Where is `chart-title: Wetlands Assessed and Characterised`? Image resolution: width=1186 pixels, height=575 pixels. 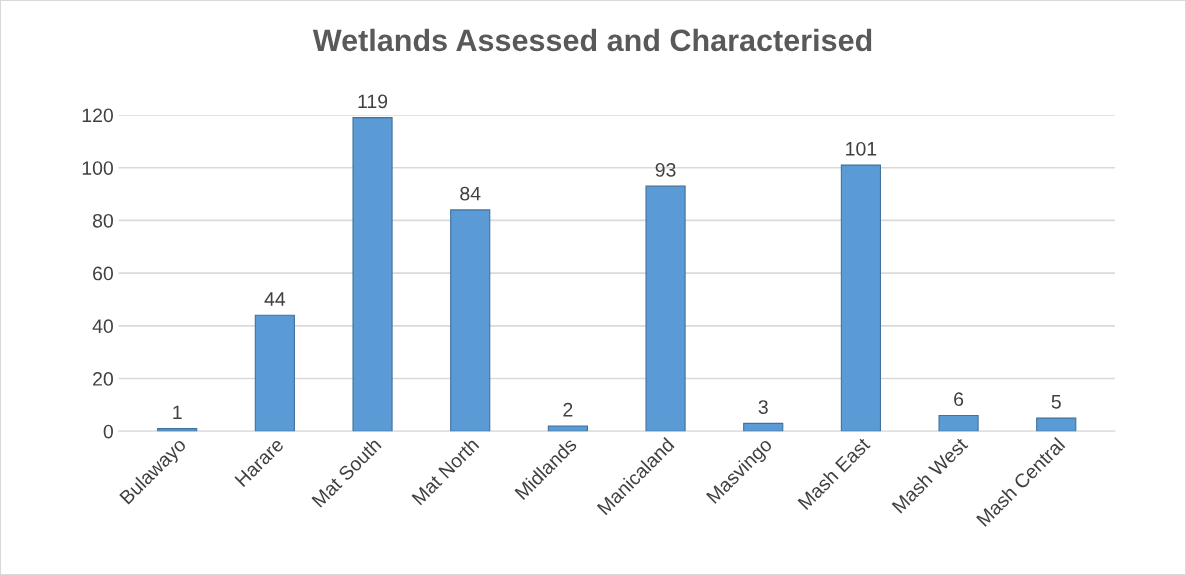
chart-title: Wetlands Assessed and Characterised is located at coordinates (592, 40).